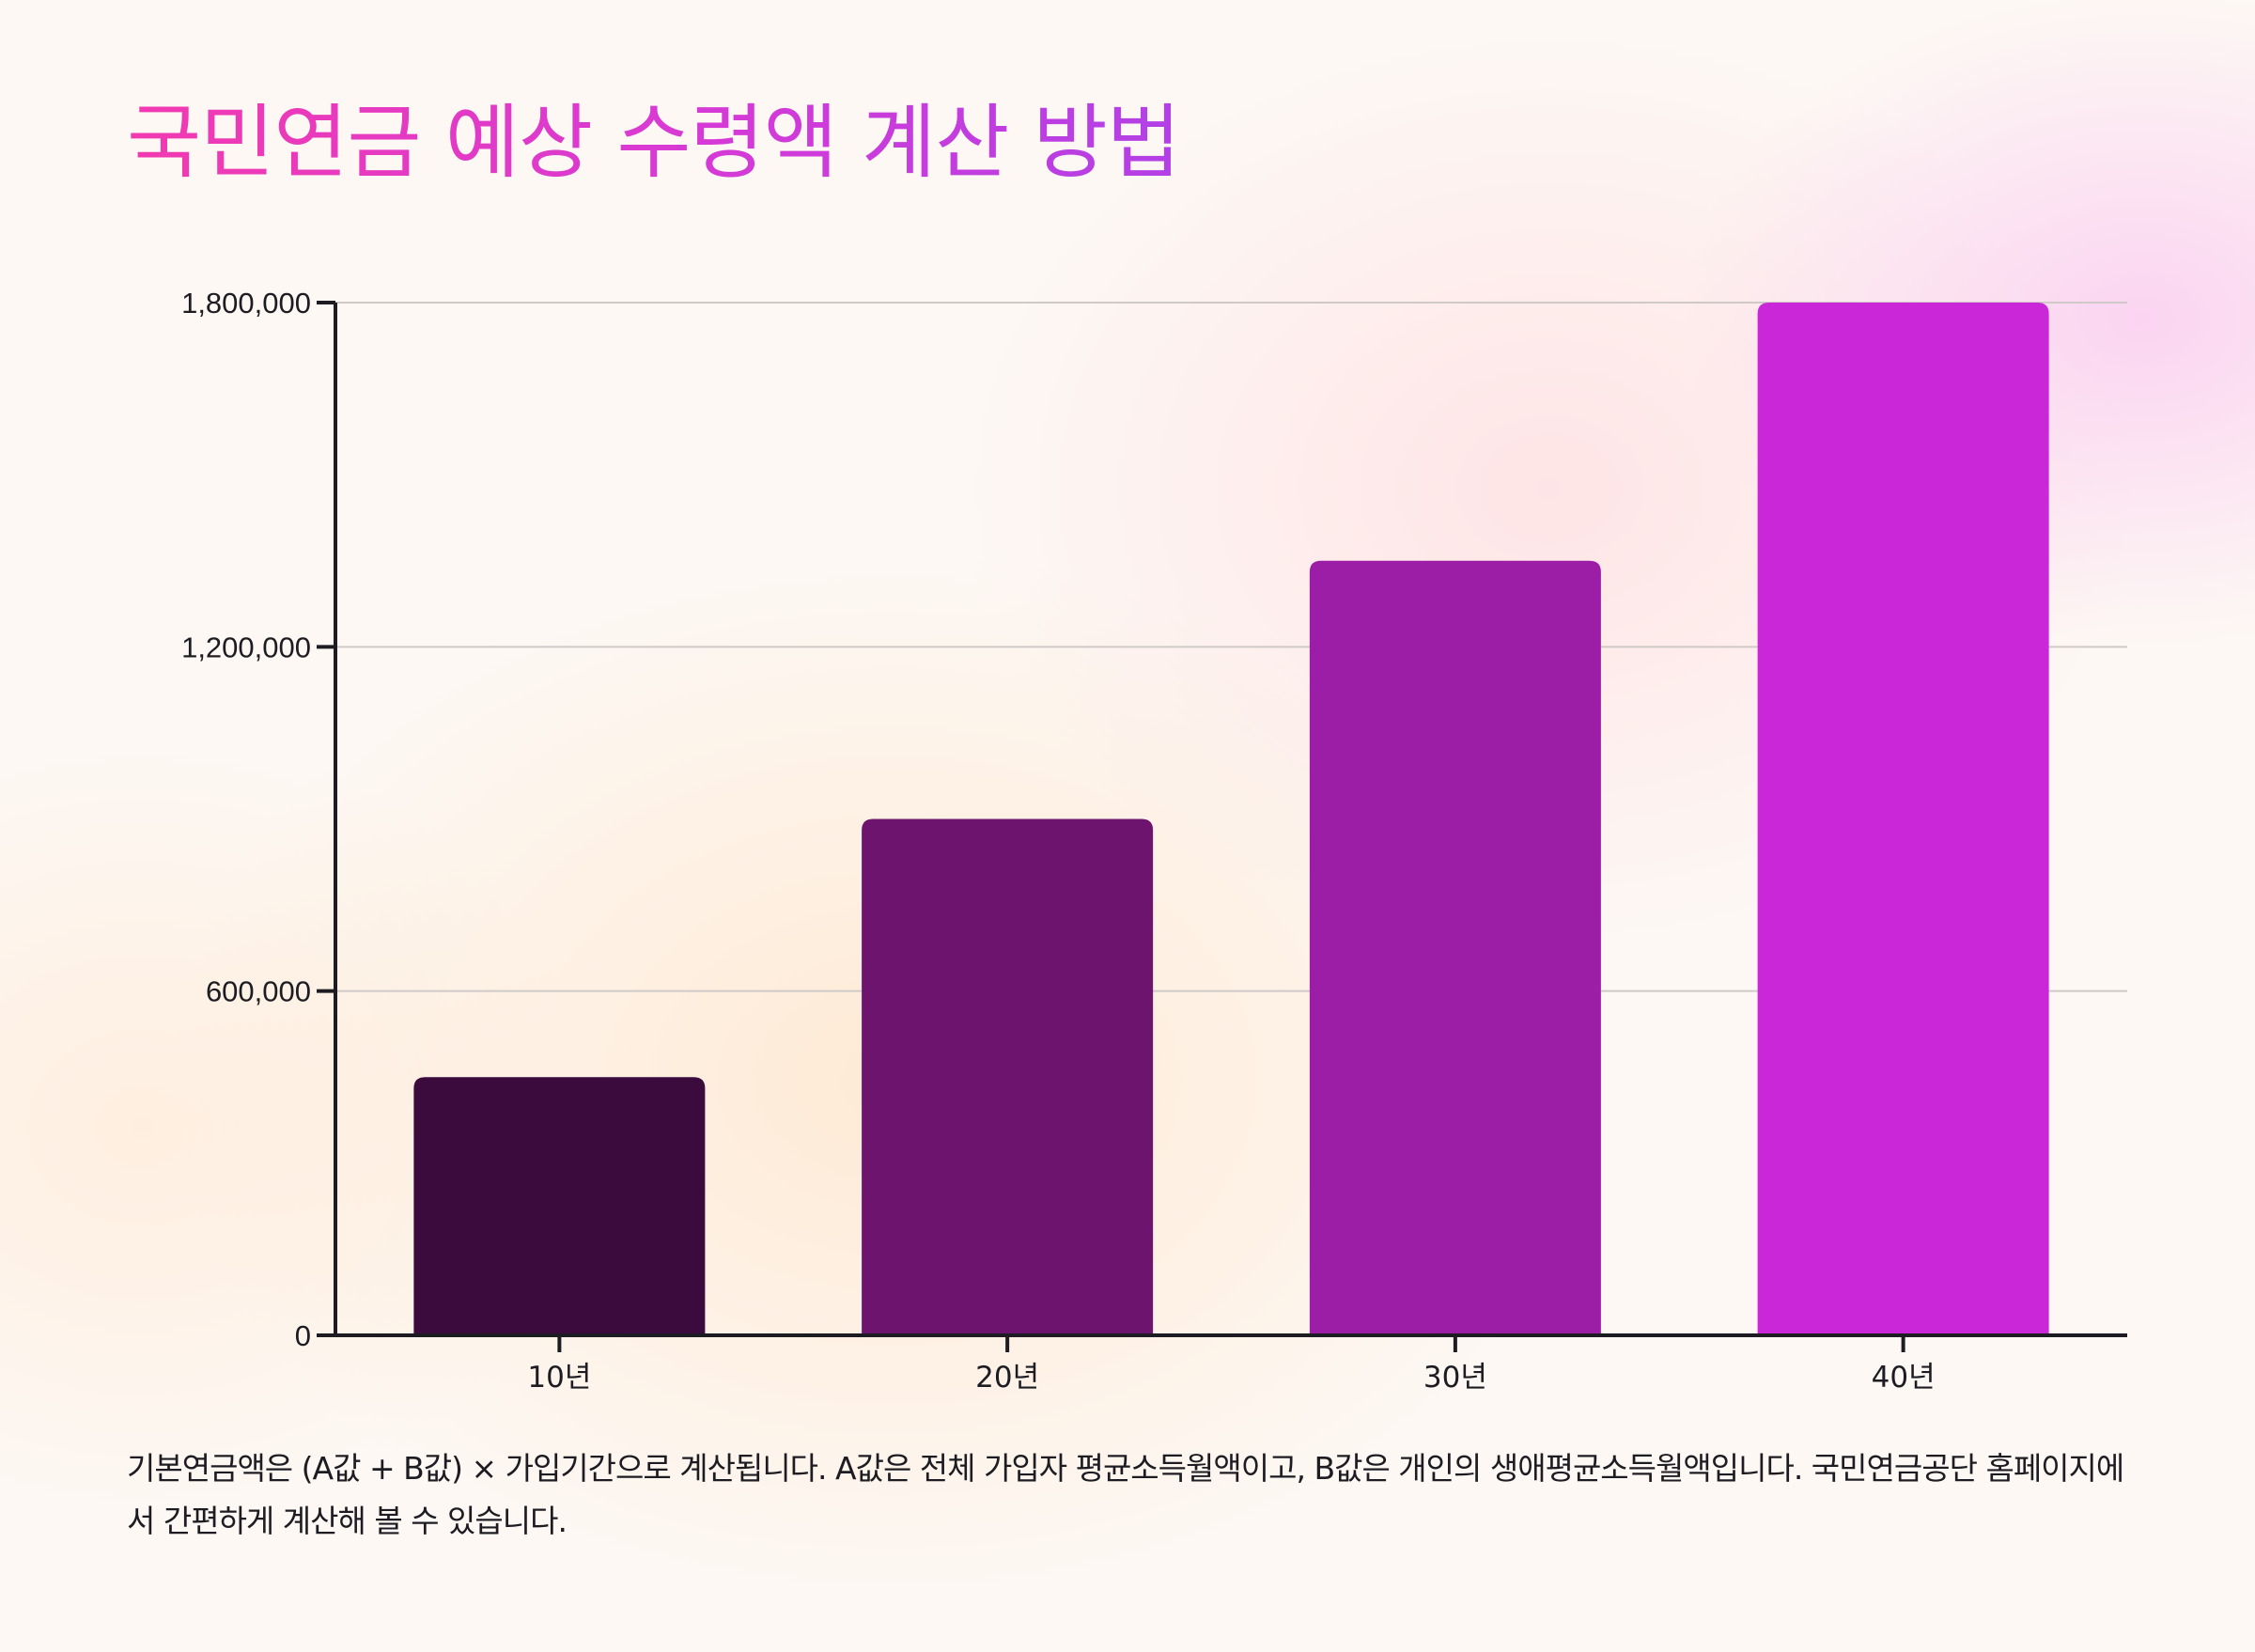 This screenshot has width=2255, height=1652. I want to click on y-tick-label: 600,000, so click(258, 991).